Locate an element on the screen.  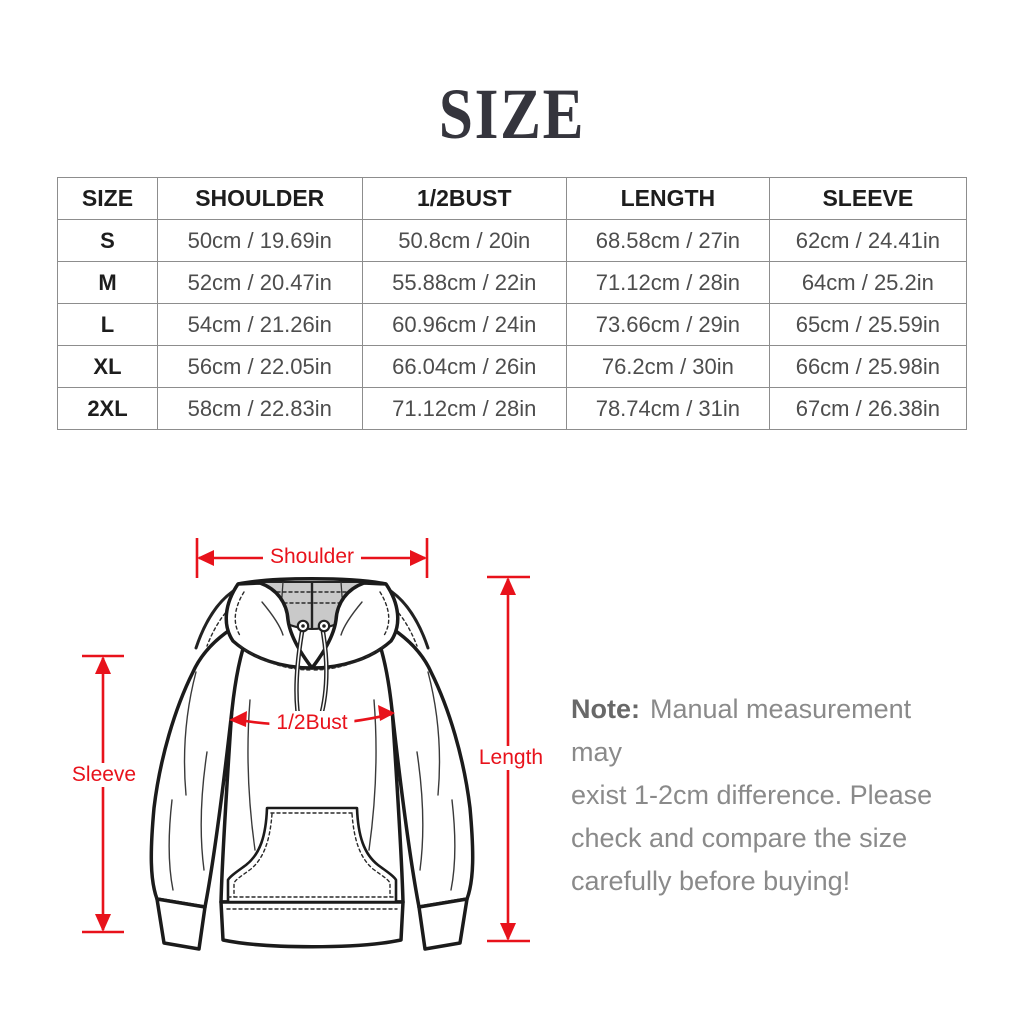
collar-right-fold is located at coordinates (355, 625).